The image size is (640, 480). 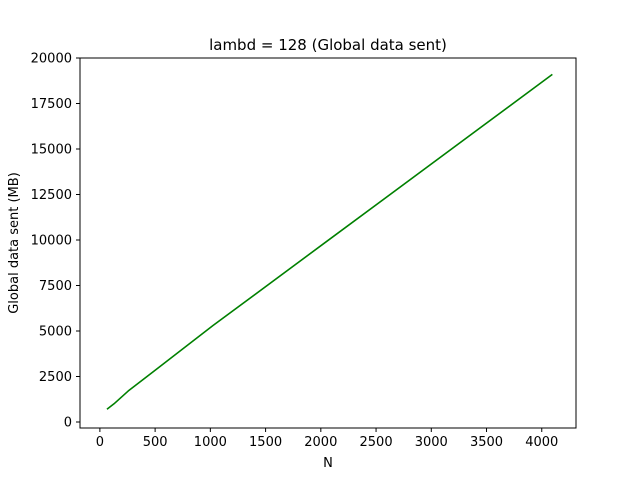 What do you see at coordinates (328, 463) in the screenshot?
I see `x-axis-label: N` at bounding box center [328, 463].